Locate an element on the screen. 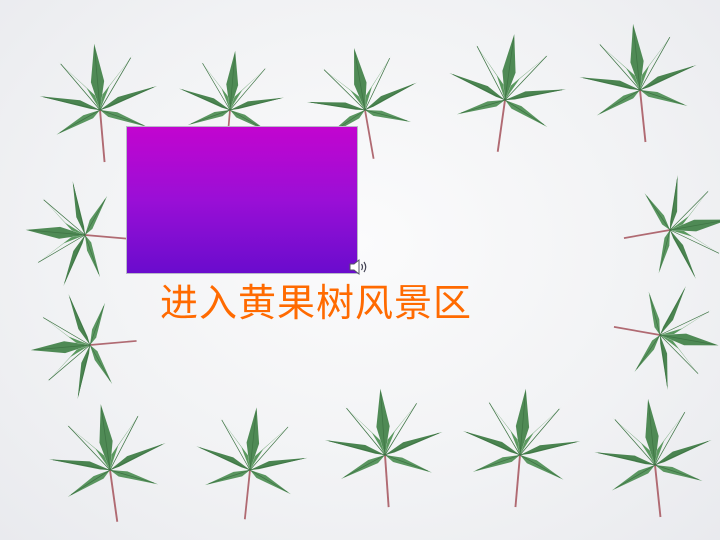 The width and height of the screenshot is (720, 540). media-placeholder-box is located at coordinates (242, 200).